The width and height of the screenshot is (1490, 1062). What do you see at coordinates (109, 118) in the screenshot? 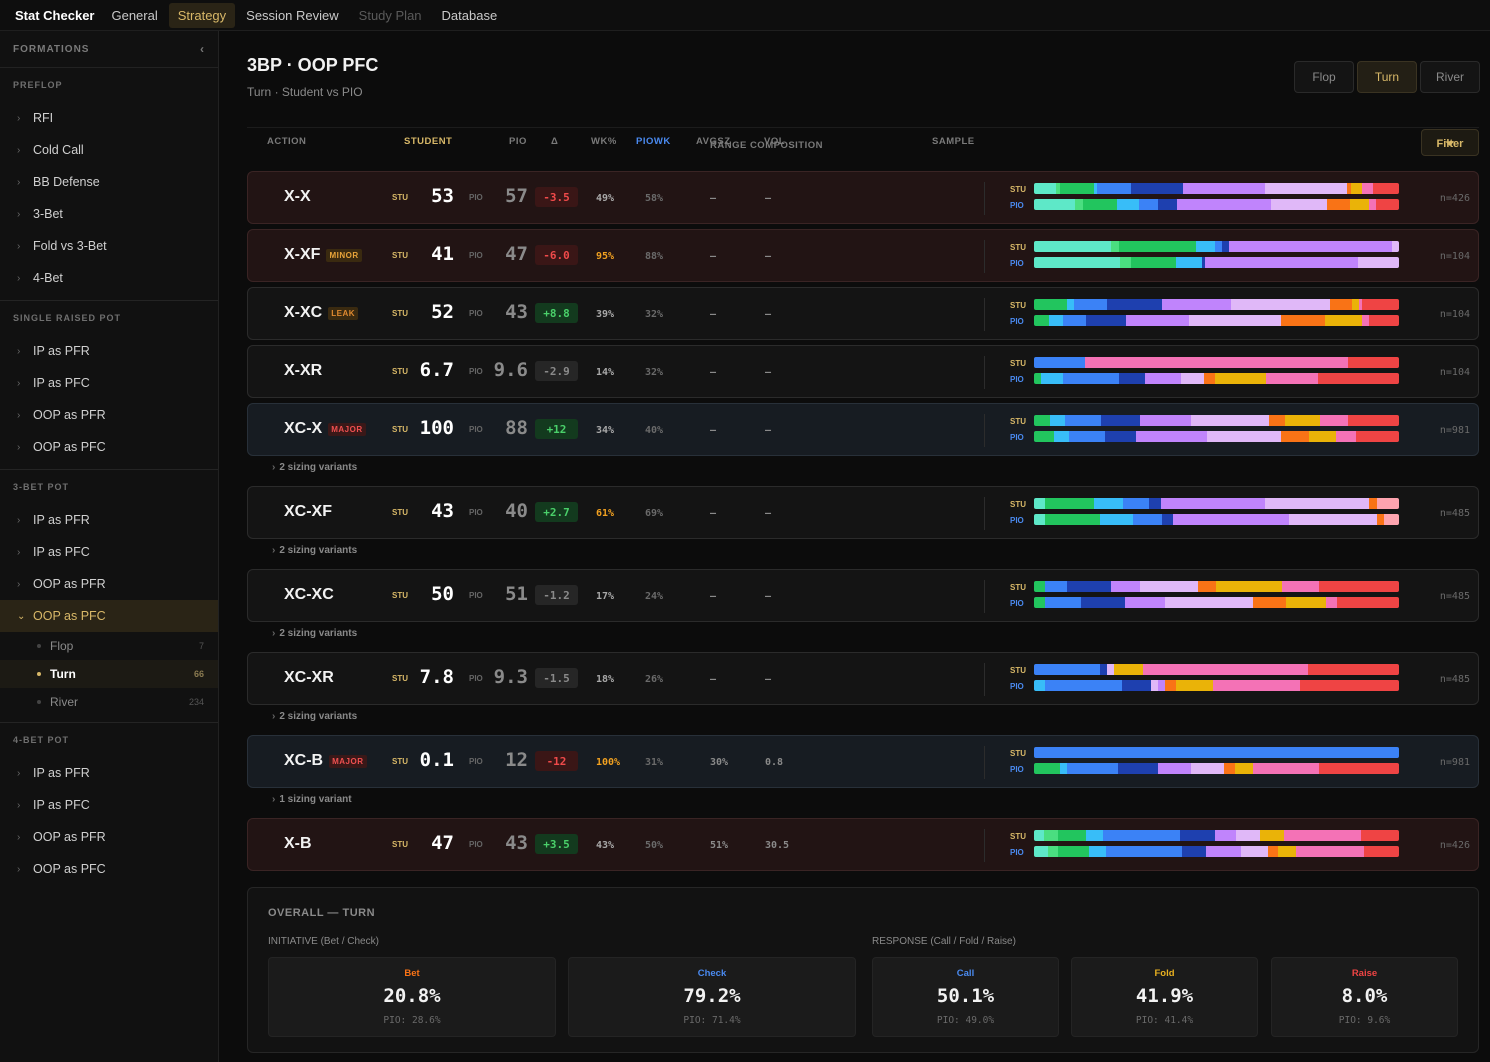
I see `sidebar-item: › RFI` at bounding box center [109, 118].